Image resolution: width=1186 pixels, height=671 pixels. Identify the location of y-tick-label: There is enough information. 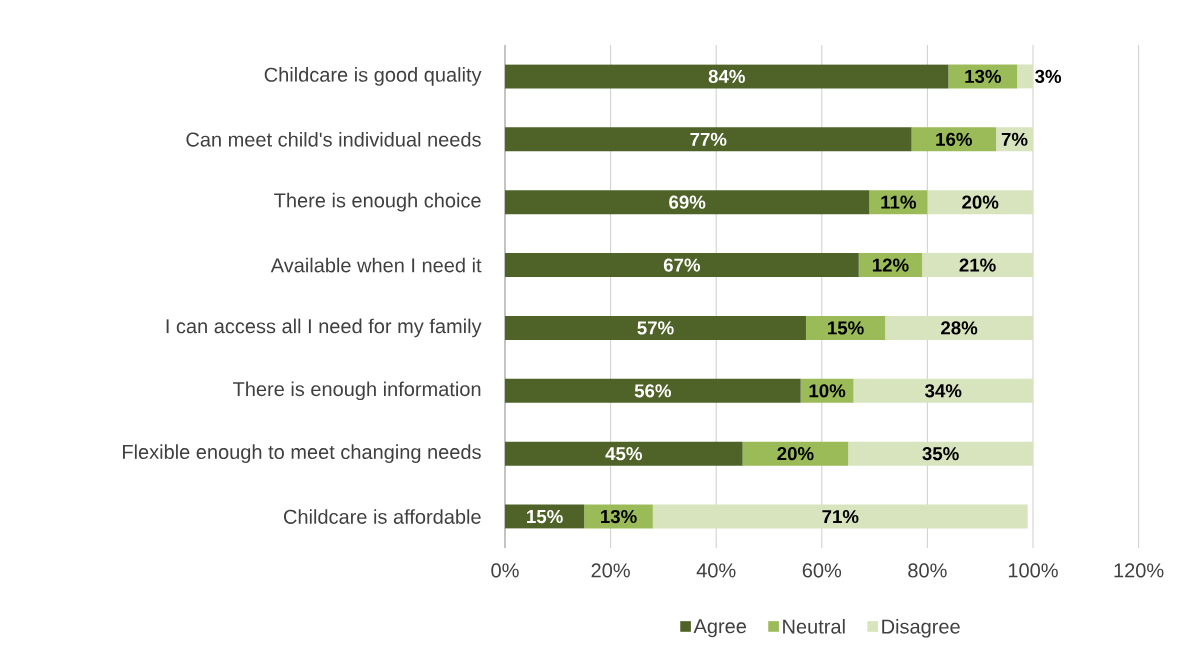
(357, 391).